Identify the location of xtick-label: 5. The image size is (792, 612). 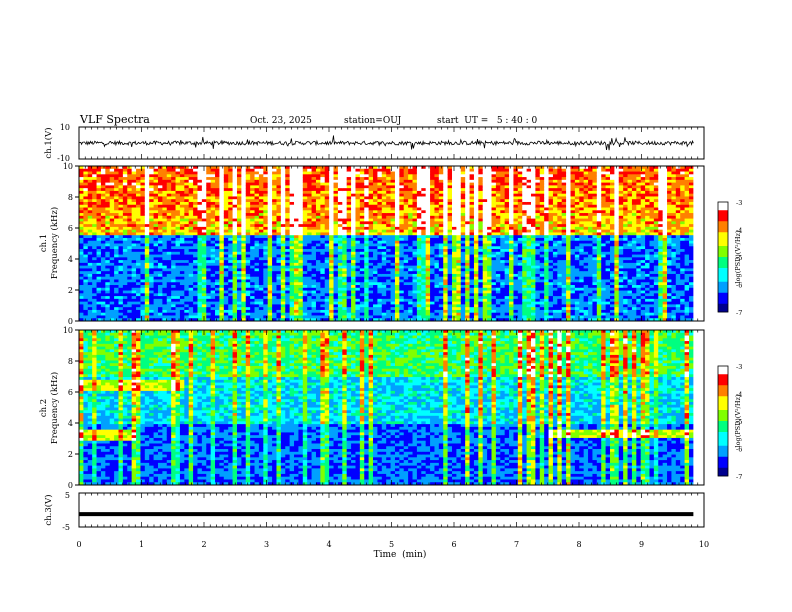
(391, 544).